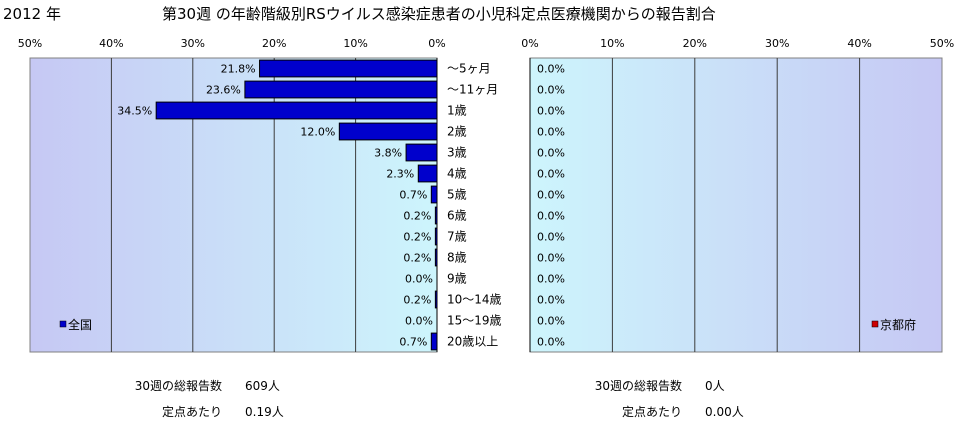 This screenshot has height=424, width=968. Describe the element at coordinates (898, 324) in the screenshot. I see `legend-label: 京都府` at that location.